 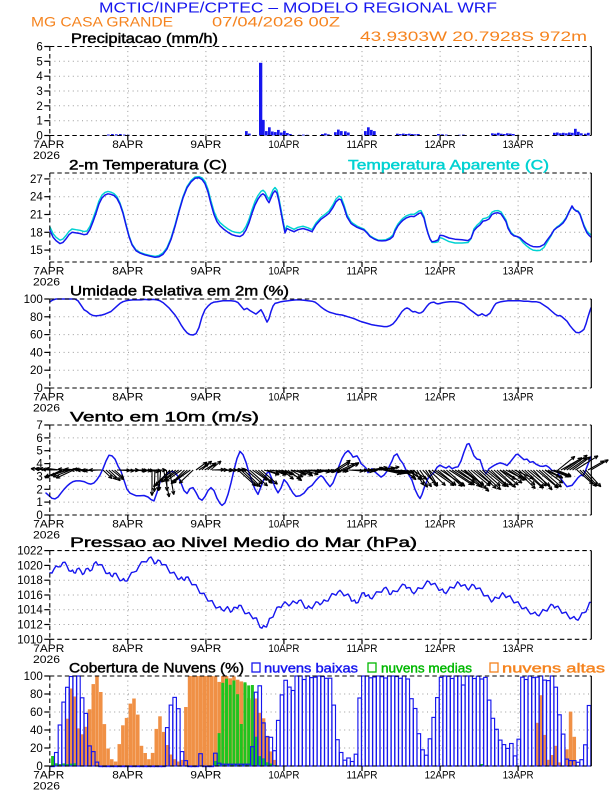 I want to click on svg-text: 24, so click(x=36, y=198).